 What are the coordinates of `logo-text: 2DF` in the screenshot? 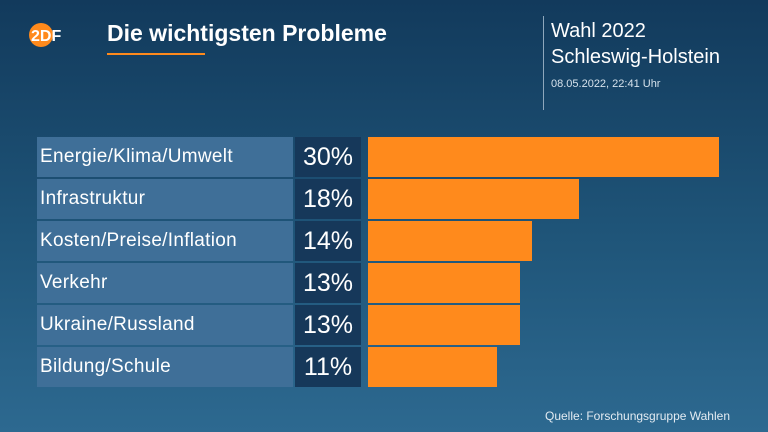 It's located at (46, 36).